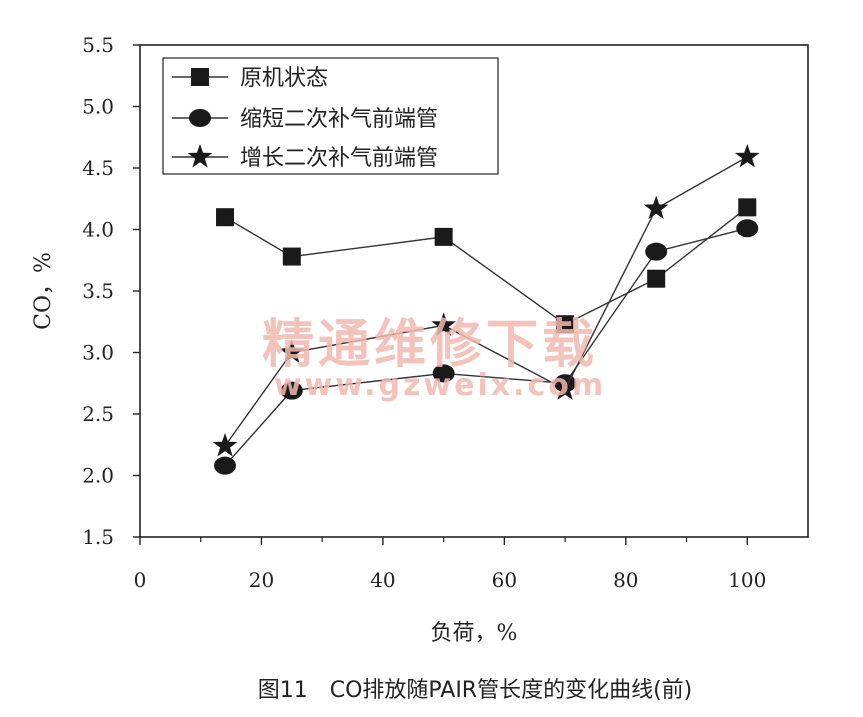  I want to click on y-tick-label: 4.0, so click(98, 230).